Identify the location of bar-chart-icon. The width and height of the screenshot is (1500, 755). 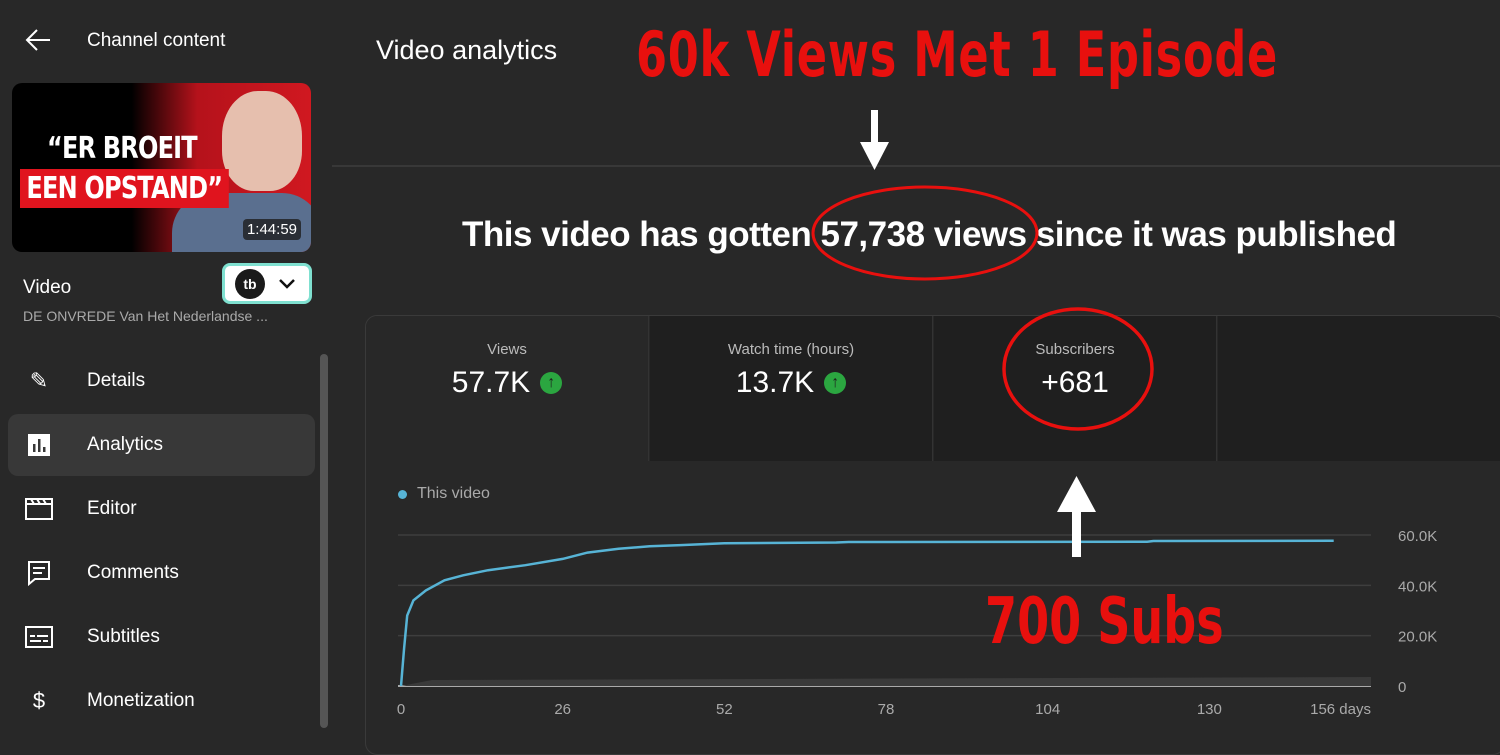
(39, 445).